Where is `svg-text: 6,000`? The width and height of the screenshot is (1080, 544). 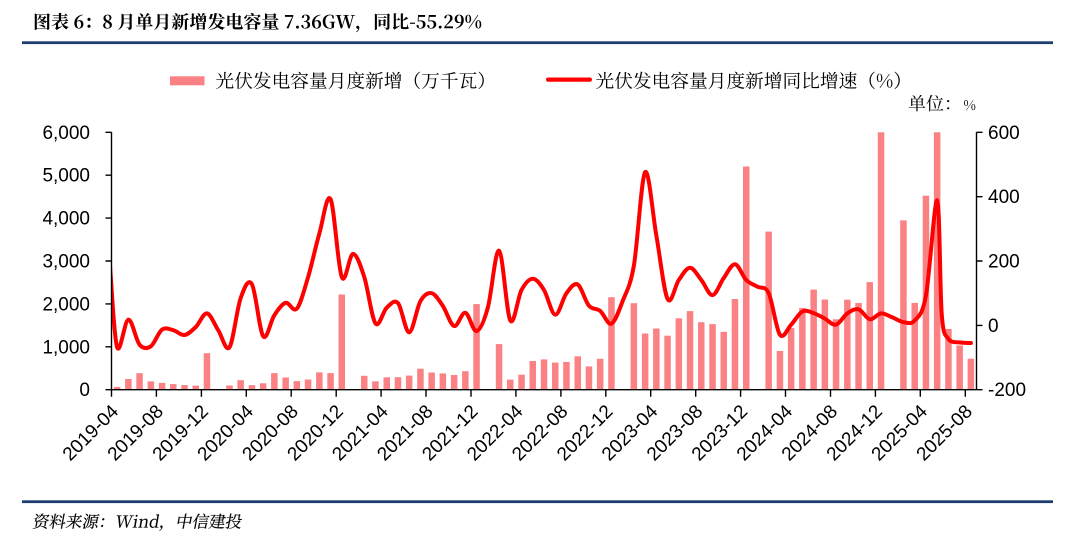
svg-text: 6,000 is located at coordinates (66, 133).